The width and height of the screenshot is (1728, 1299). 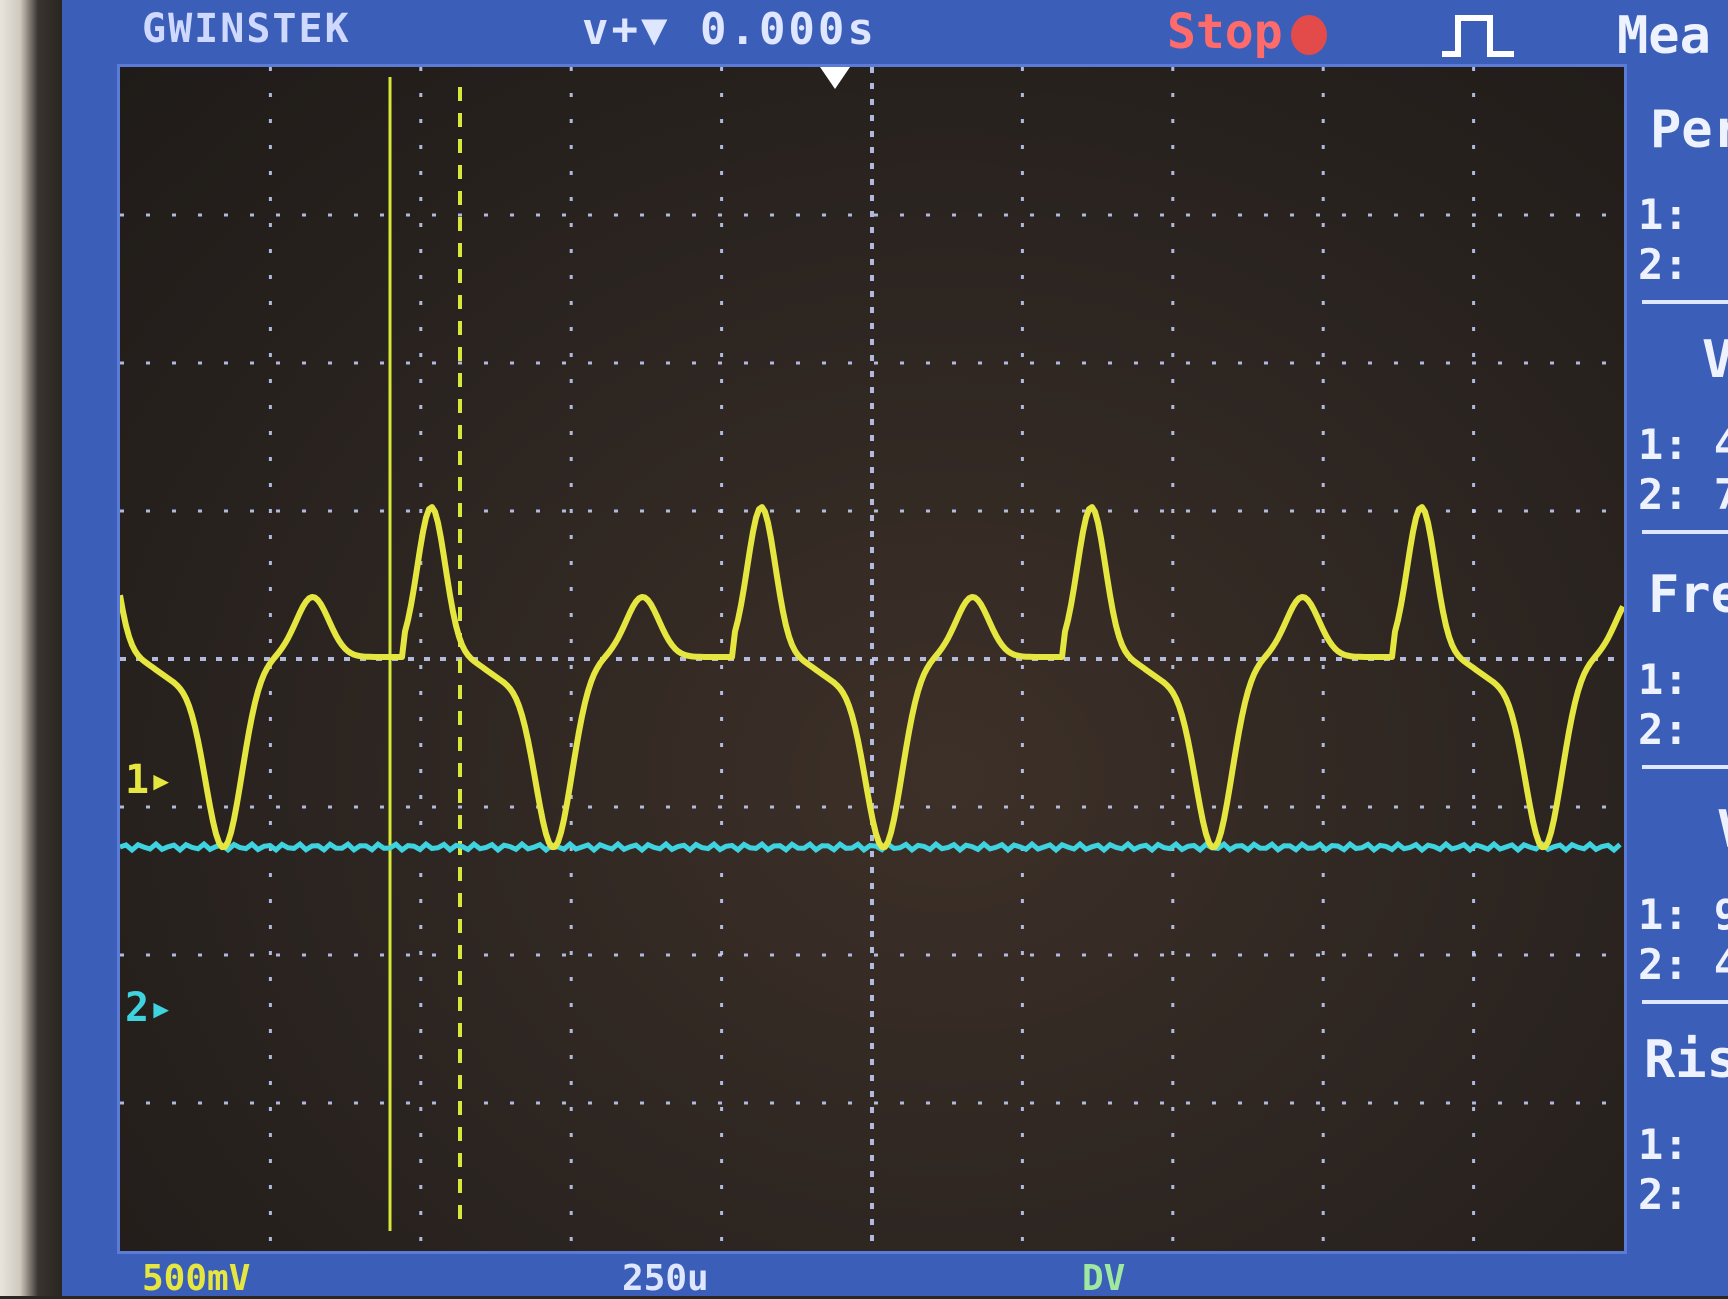 What do you see at coordinates (1686, 1060) in the screenshot?
I see `meas-rise-title: Rise` at bounding box center [1686, 1060].